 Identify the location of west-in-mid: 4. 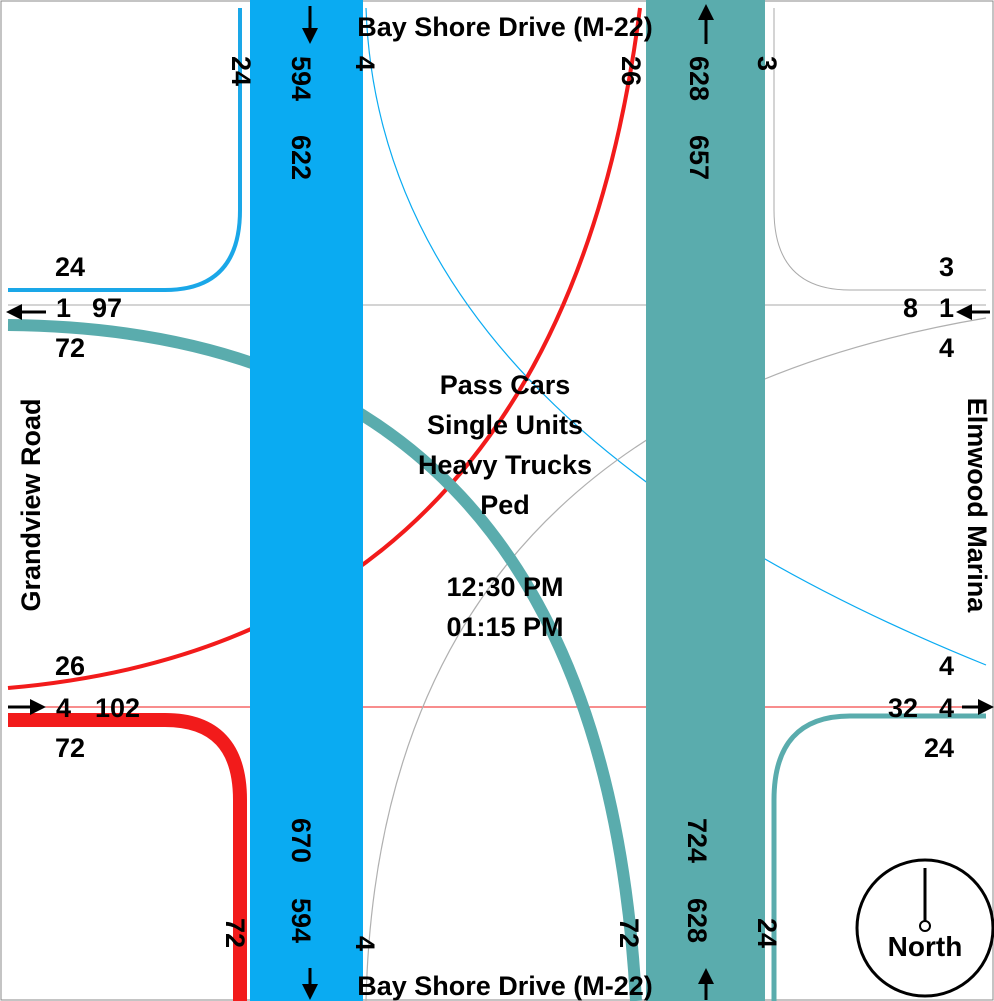
(63, 708).